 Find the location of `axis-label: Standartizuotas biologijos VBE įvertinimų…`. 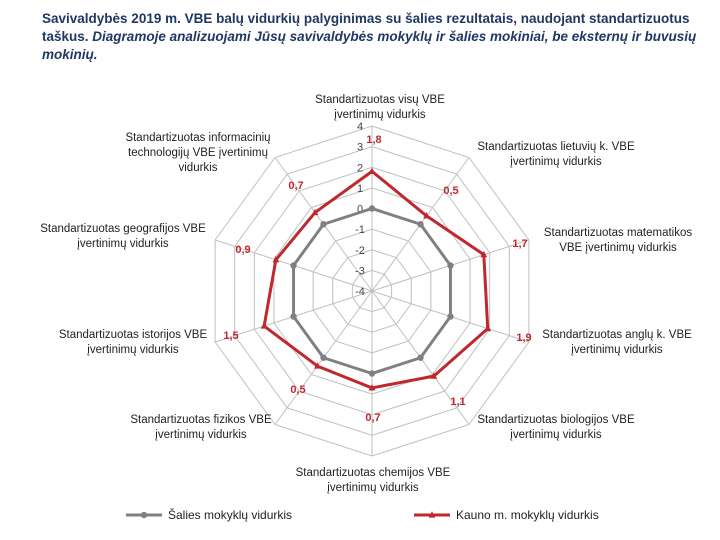

axis-label: Standartizuotas biologijos VBE įvertinimų… is located at coordinates (556, 427).